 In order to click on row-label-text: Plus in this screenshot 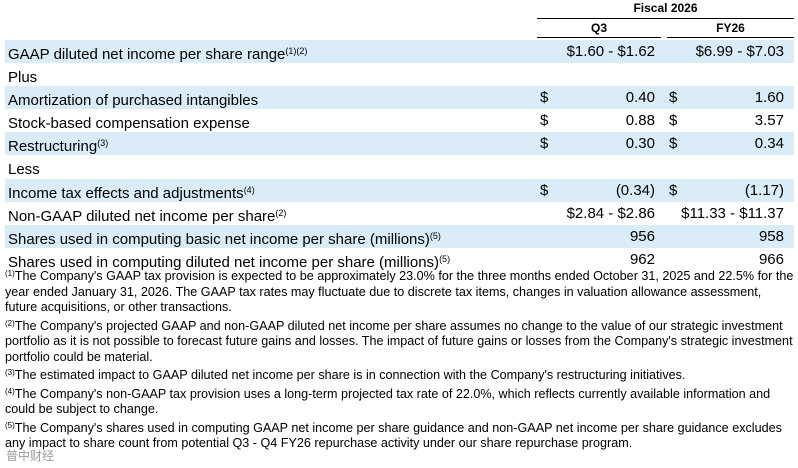, I will do `click(23, 78)`.